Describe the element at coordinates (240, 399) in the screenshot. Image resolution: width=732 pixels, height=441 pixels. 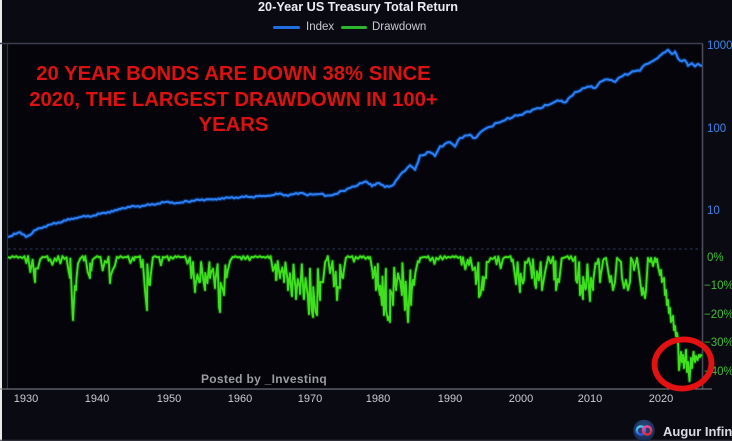
I see `svg-text: 1960` at that location.